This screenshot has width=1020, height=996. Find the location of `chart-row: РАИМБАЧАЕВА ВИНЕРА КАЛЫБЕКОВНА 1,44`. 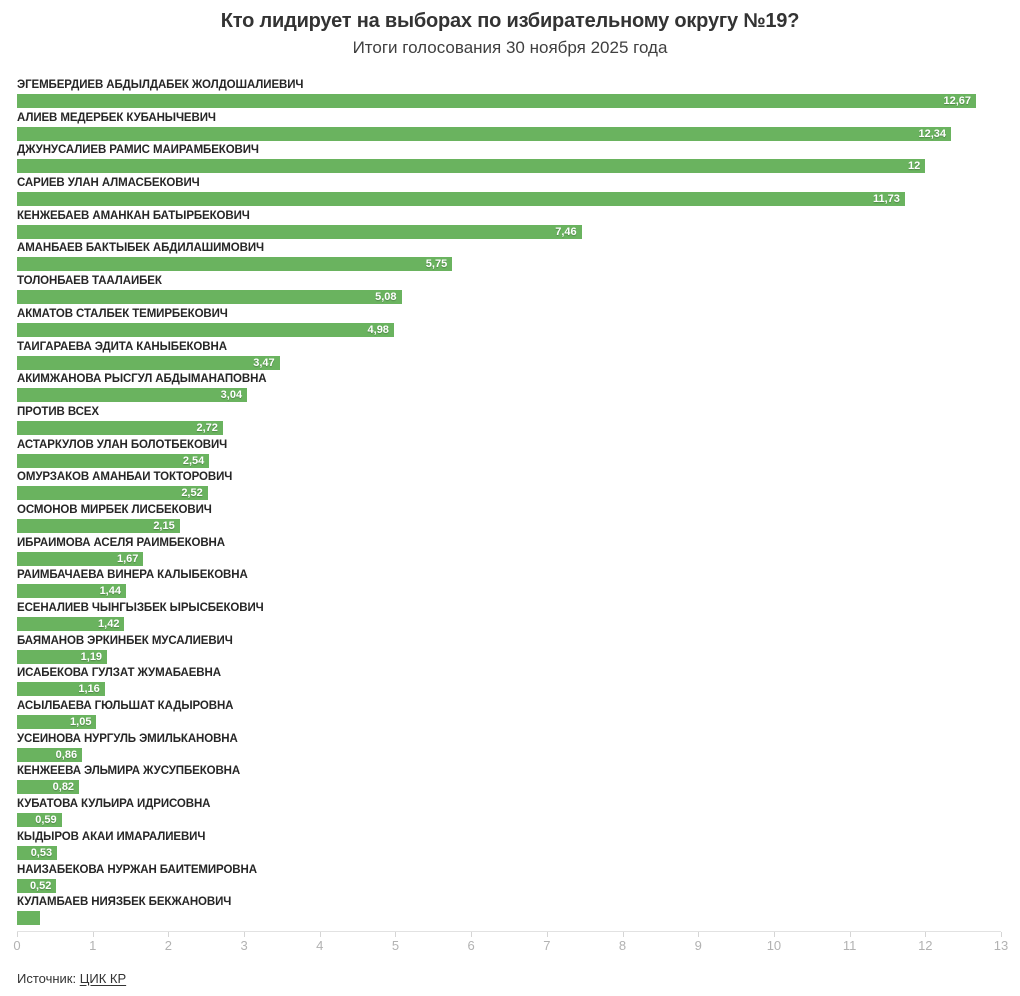

chart-row: РАИМБАЧАЕВА ВИНЕРА КАЛЫБЕКОВНА 1,44 is located at coordinates (509, 585).